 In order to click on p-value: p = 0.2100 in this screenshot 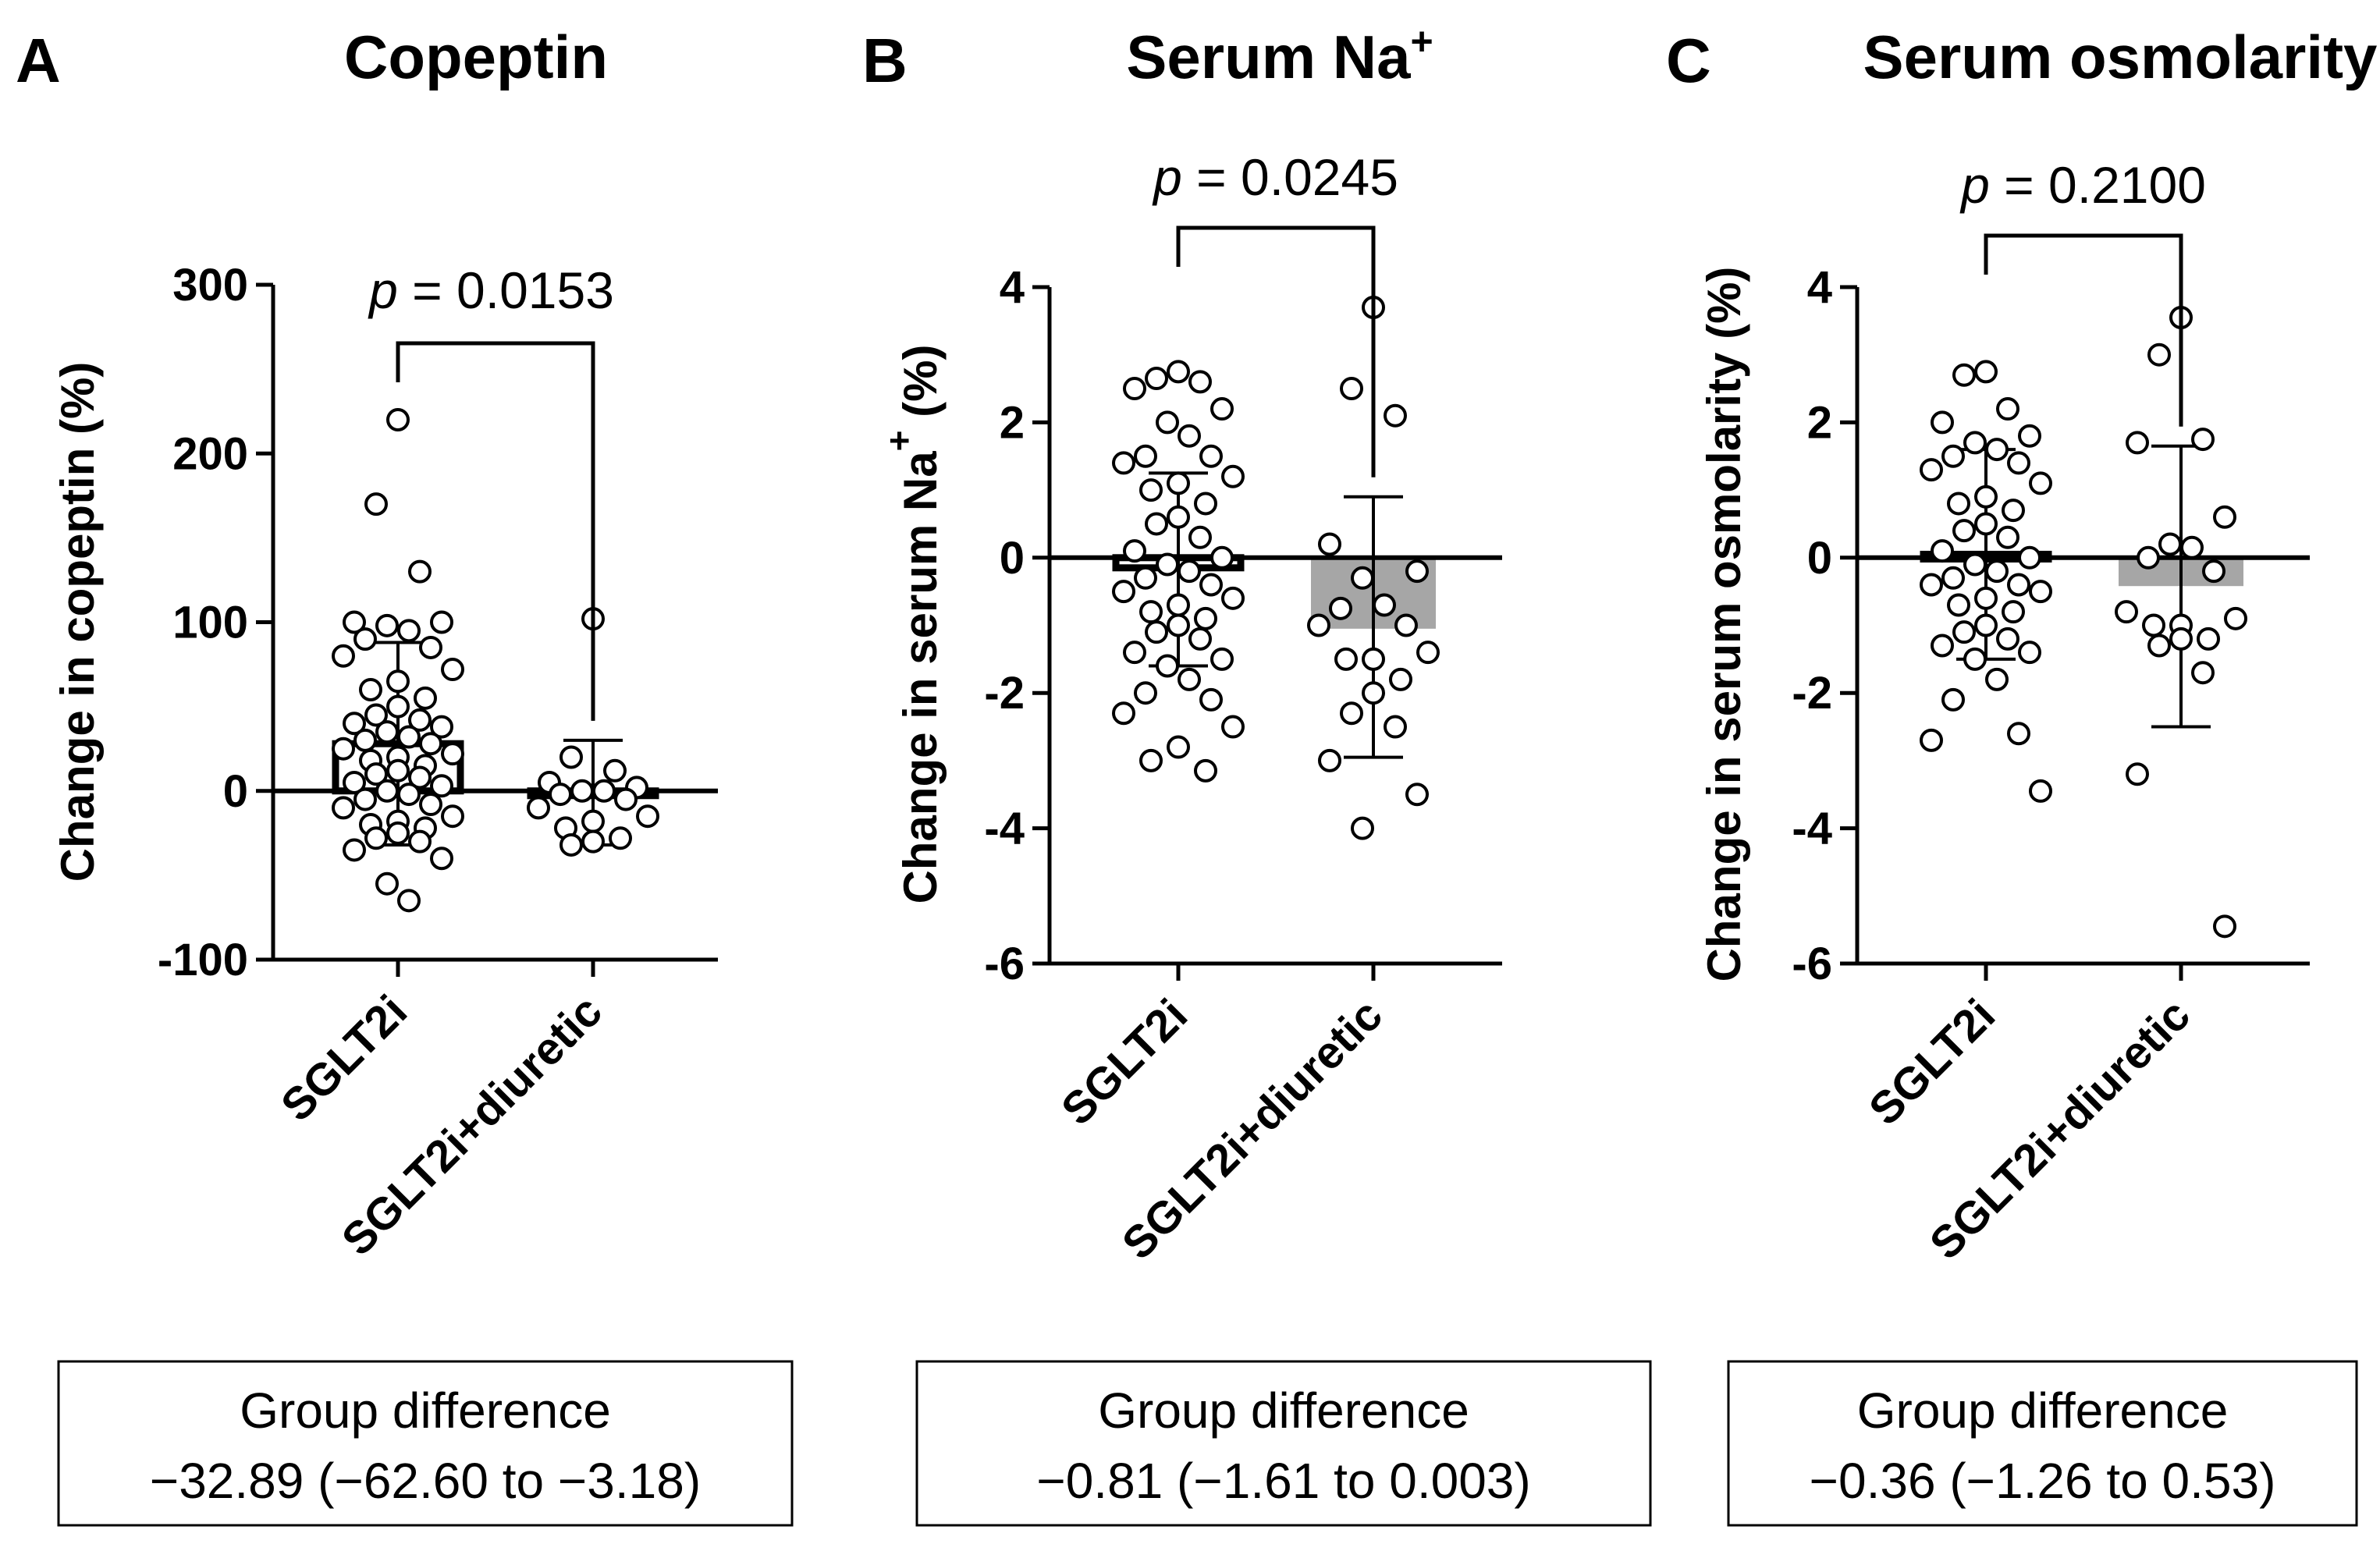, I will do `click(2083, 185)`.